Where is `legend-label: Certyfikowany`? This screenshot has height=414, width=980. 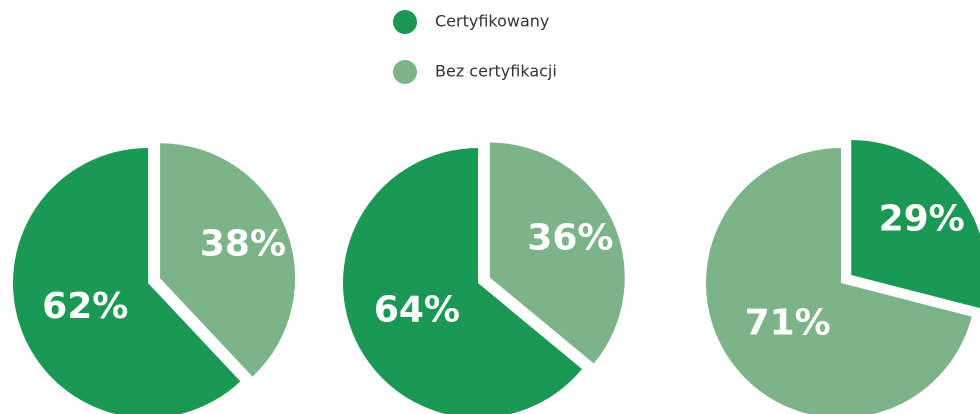
legend-label: Certyfikowany is located at coordinates (492, 21).